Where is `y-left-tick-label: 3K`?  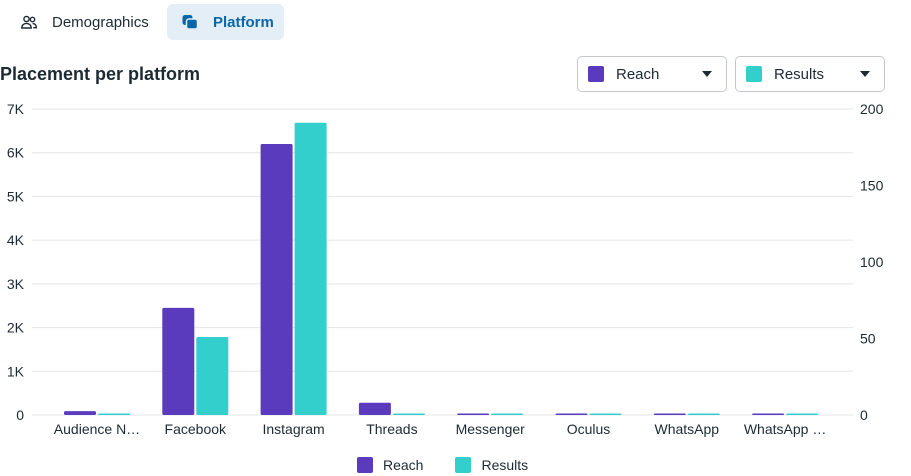
y-left-tick-label: 3K is located at coordinates (16, 284).